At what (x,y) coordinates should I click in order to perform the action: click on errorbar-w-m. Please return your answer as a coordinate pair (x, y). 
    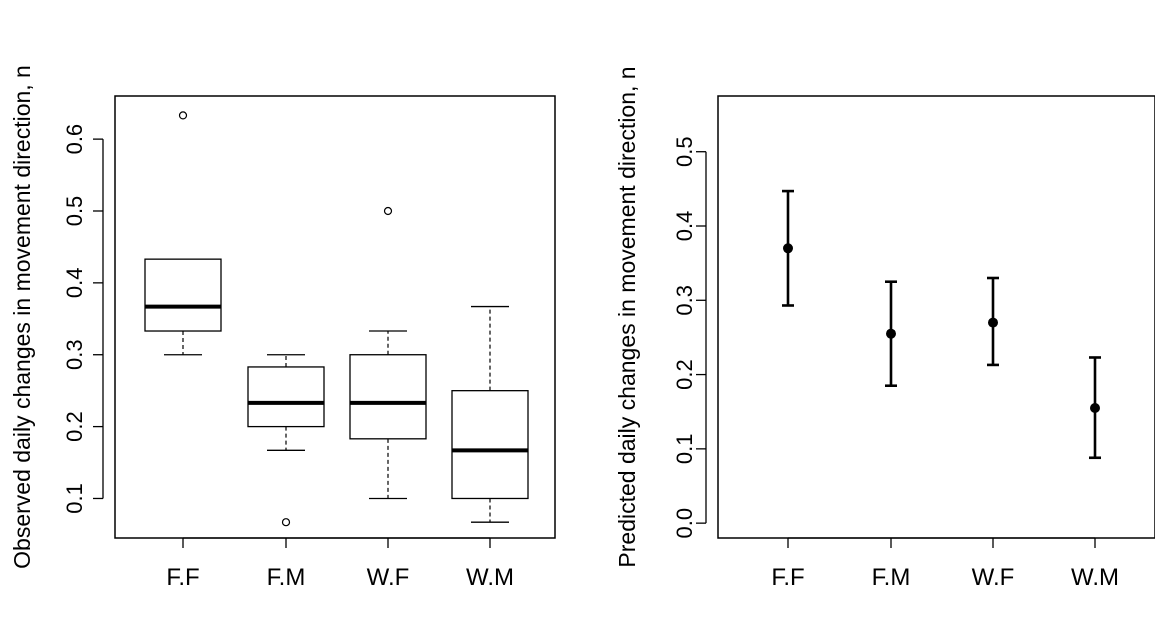
    Looking at the image, I should click on (1095, 408).